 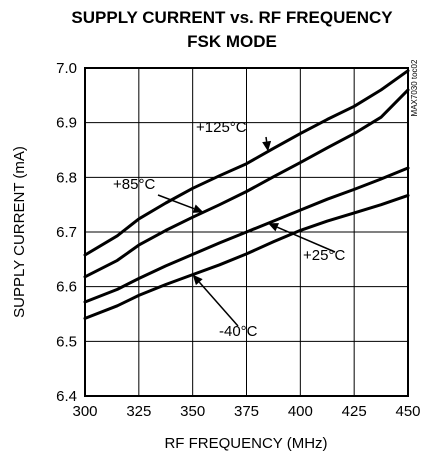 What do you see at coordinates (221, 127) in the screenshot?
I see `annotation-label-0: +125°C` at bounding box center [221, 127].